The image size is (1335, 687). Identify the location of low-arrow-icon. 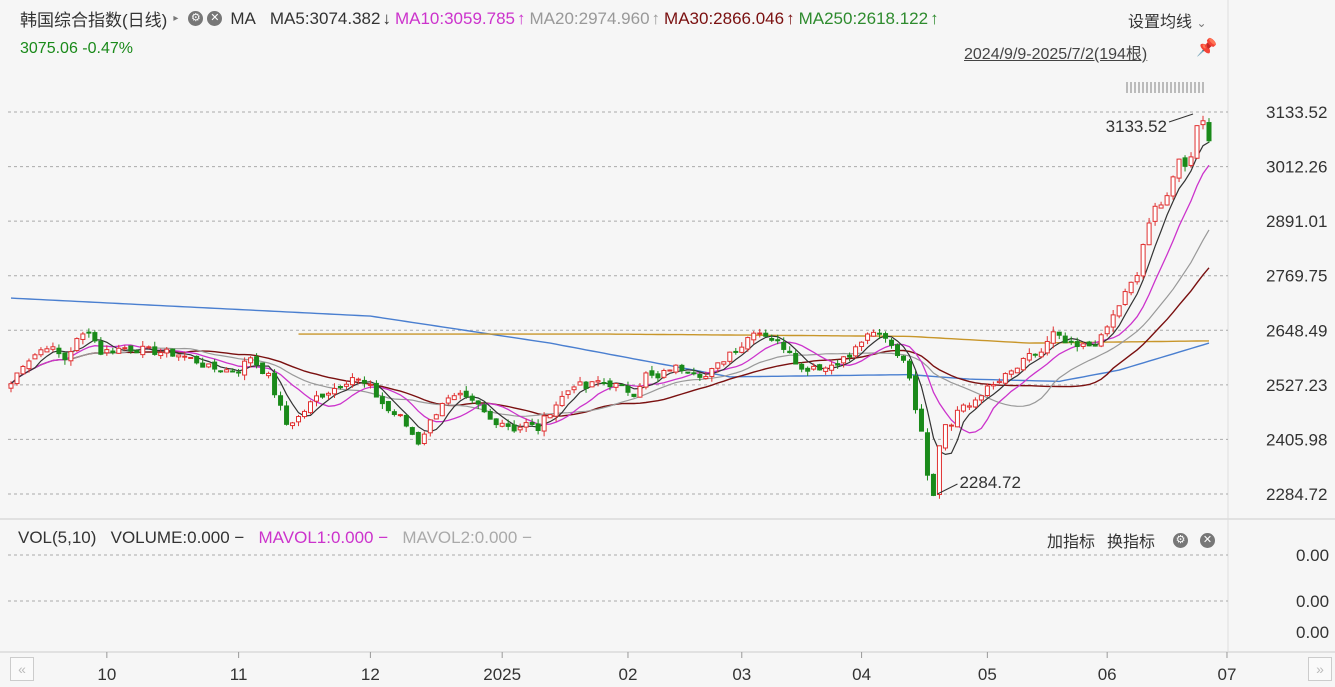
(947, 489).